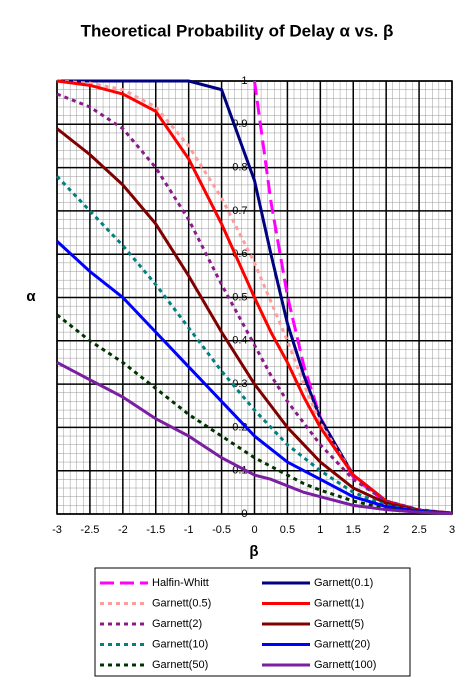 The width and height of the screenshot is (474, 684). Describe the element at coordinates (252, 622) in the screenshot. I see `legend-box` at that location.